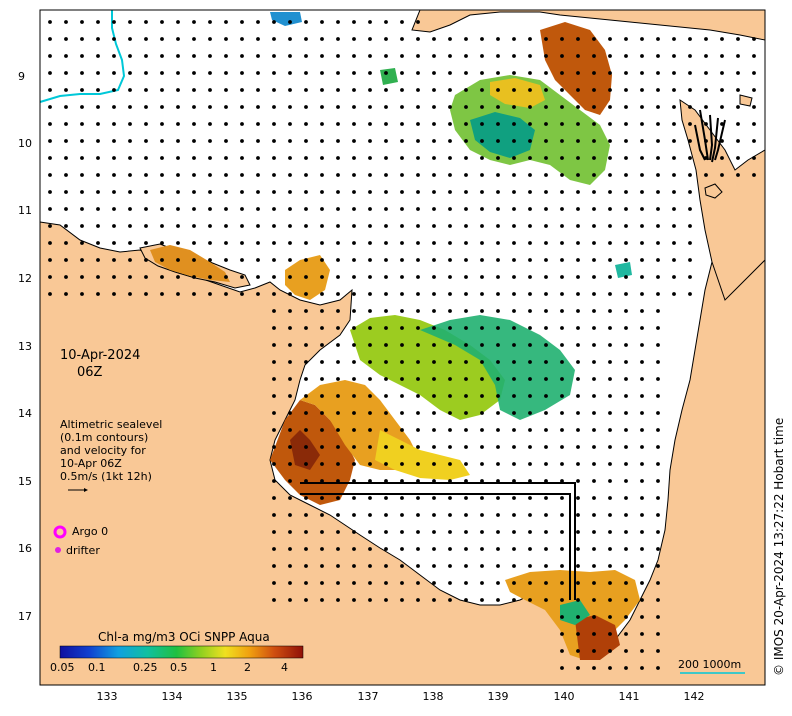  I want to click on lat-tick: 16, so click(25, 548).